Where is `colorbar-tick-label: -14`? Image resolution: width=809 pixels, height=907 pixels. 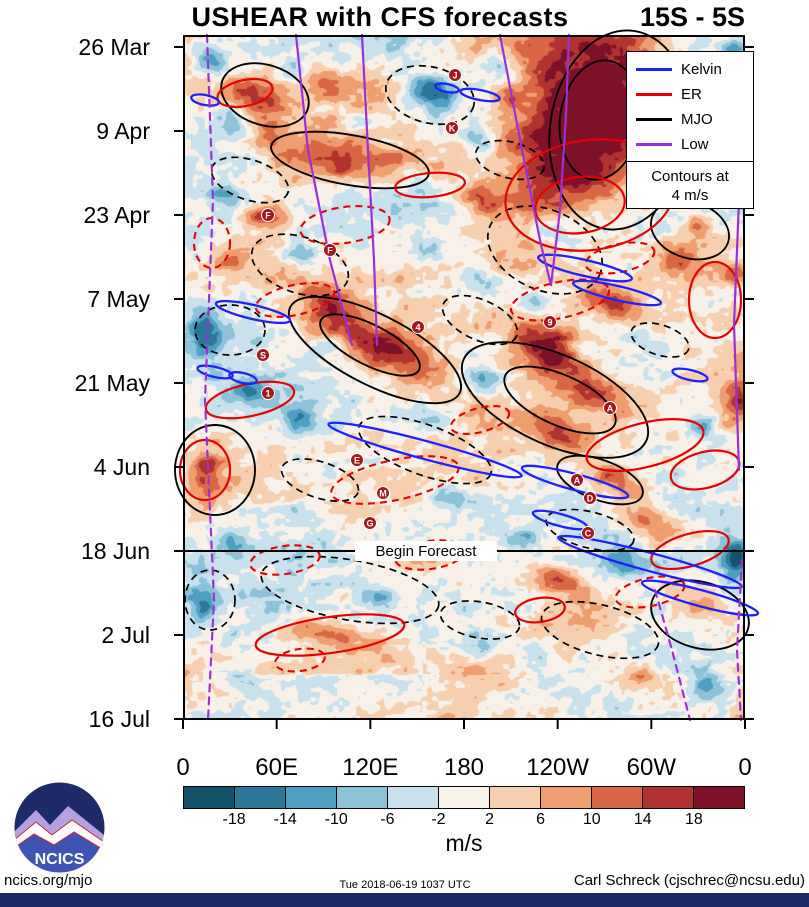 colorbar-tick-label: -14 is located at coordinates (285, 819).